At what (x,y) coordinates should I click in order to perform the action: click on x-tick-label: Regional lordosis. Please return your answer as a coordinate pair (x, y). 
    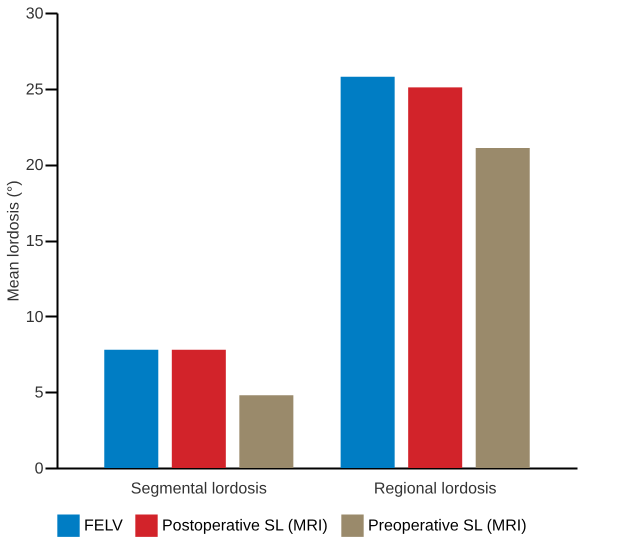
    Looking at the image, I should click on (435, 489).